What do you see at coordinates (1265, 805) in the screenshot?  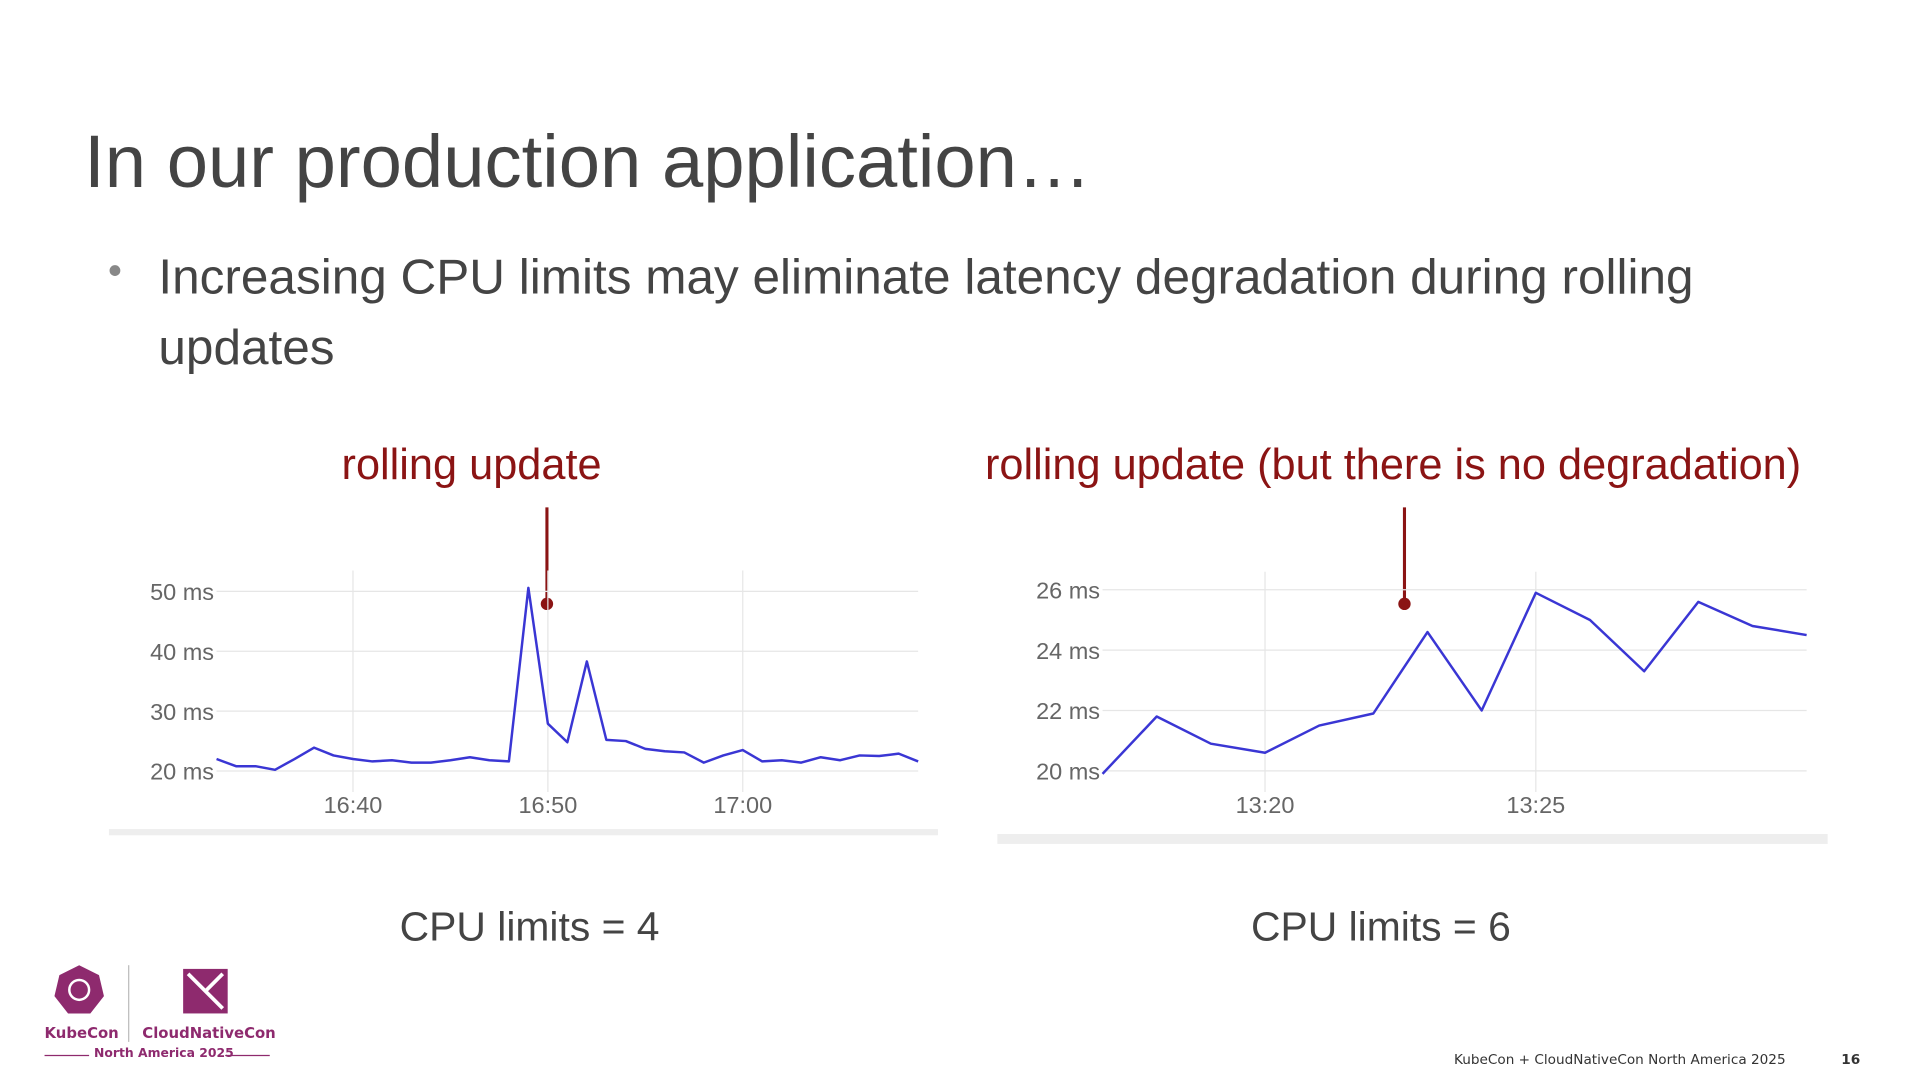 I see `x-tick-label: 13:20` at bounding box center [1265, 805].